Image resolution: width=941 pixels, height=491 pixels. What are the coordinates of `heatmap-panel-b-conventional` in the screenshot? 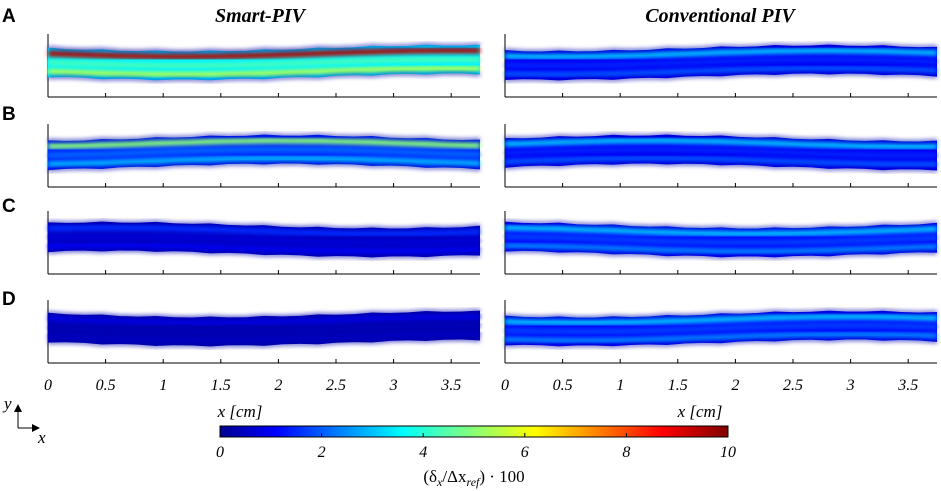 It's located at (721, 156).